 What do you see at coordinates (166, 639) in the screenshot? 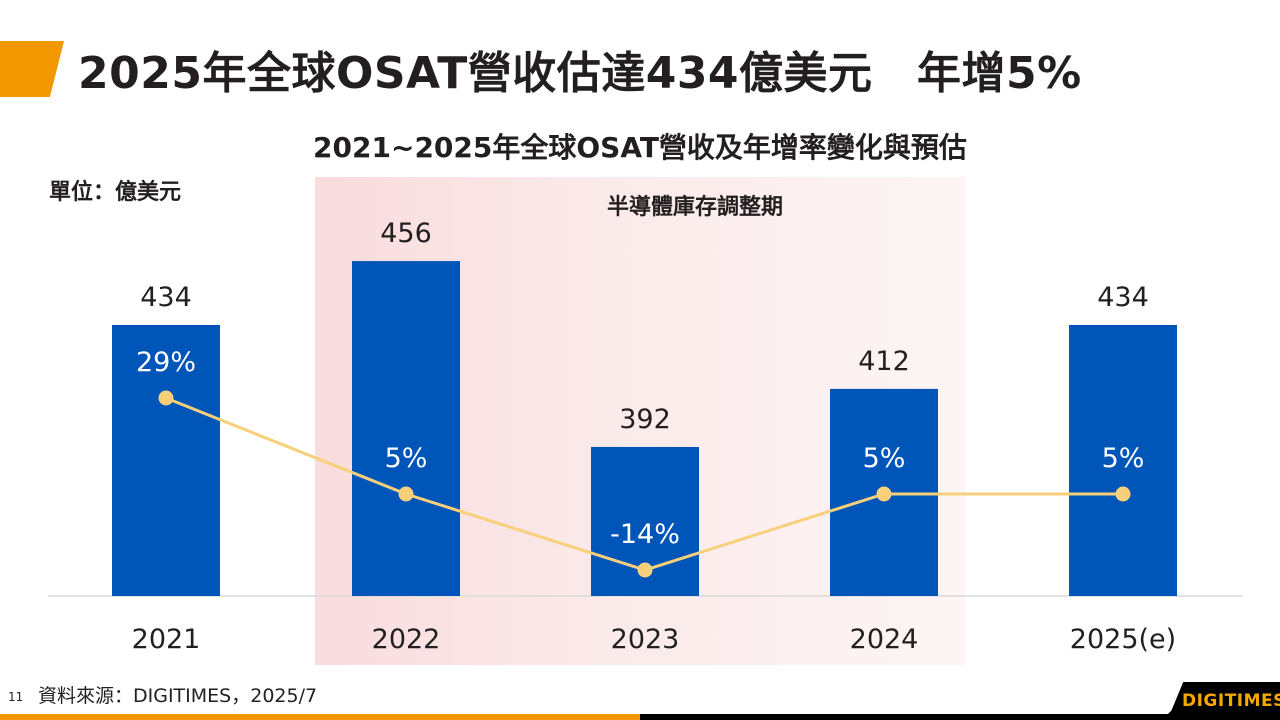
I see `x-tick-label-2021: 2021` at bounding box center [166, 639].